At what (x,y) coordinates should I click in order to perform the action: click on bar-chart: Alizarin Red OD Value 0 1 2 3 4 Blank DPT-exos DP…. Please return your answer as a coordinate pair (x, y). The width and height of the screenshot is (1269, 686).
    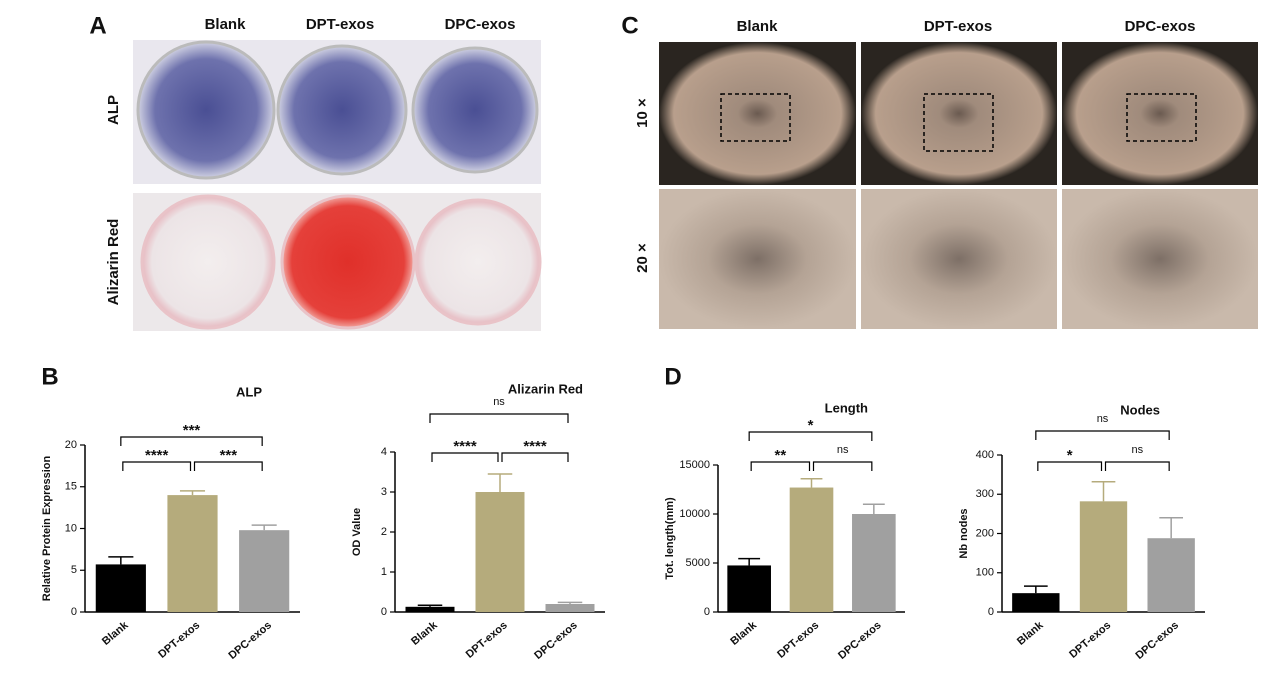
    Looking at the image, I should click on (478, 521).